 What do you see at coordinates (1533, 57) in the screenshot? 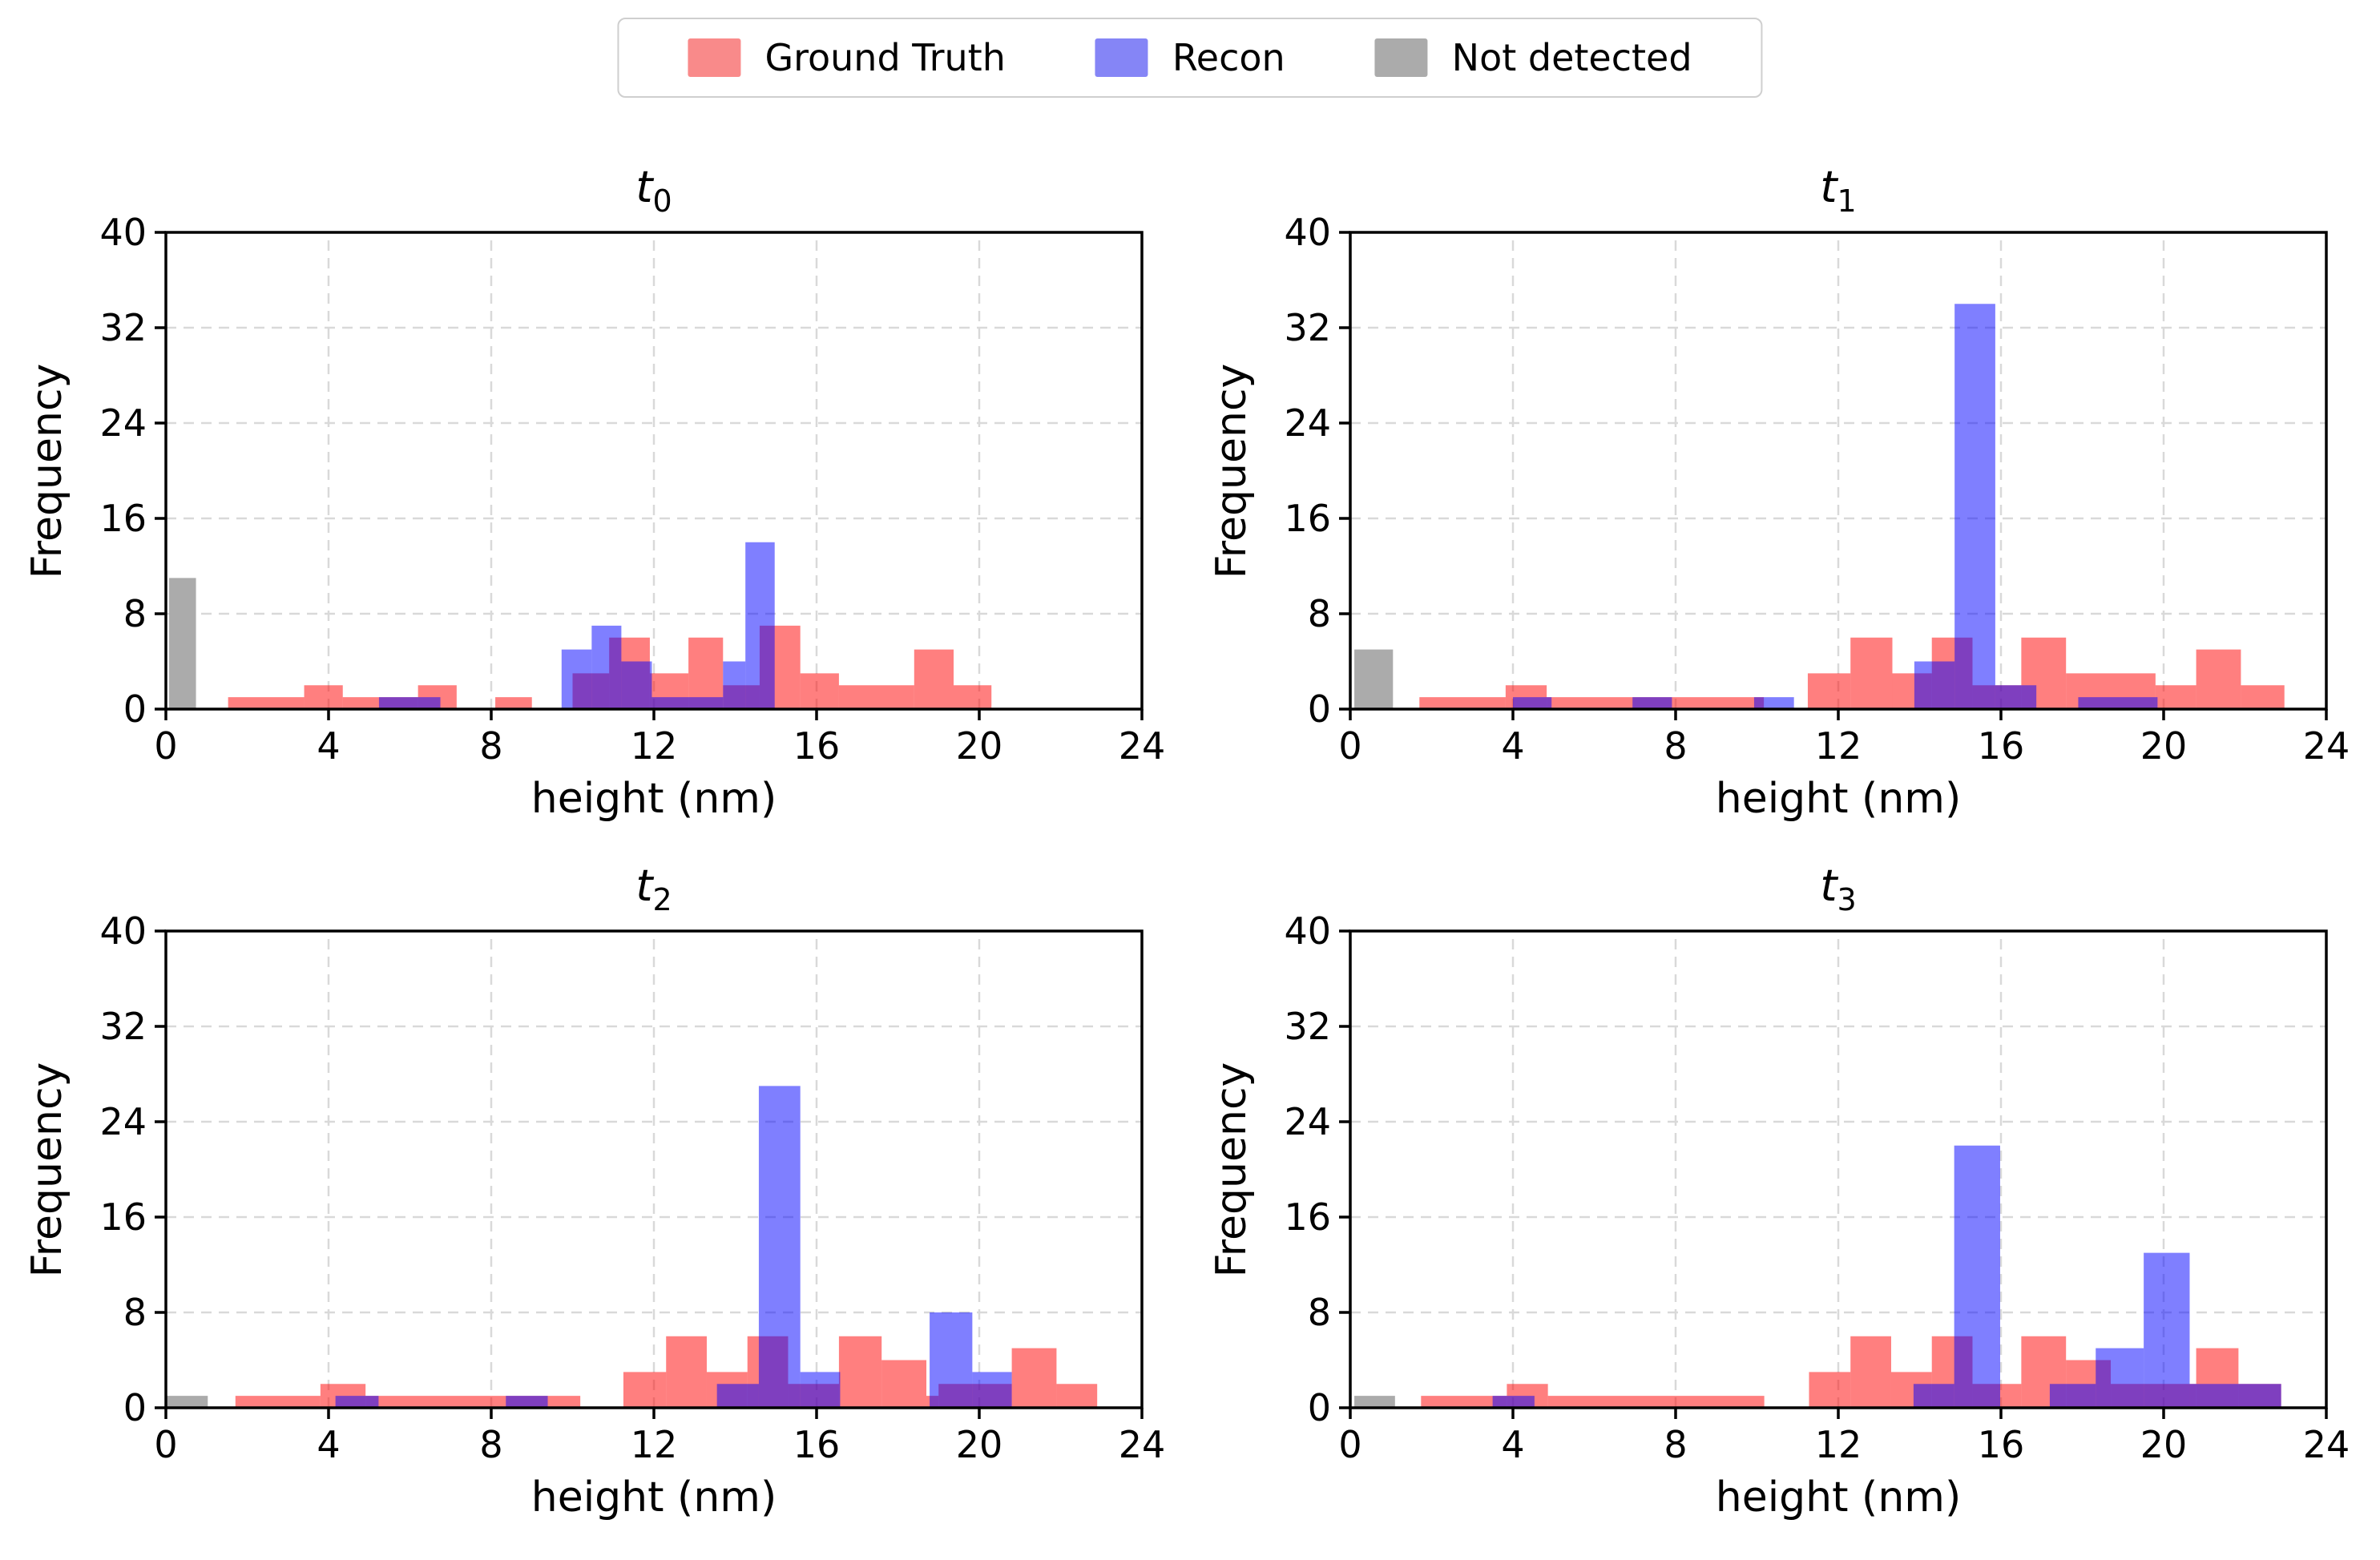
I see `legend-item-not-detected: Not detected` at bounding box center [1533, 57].